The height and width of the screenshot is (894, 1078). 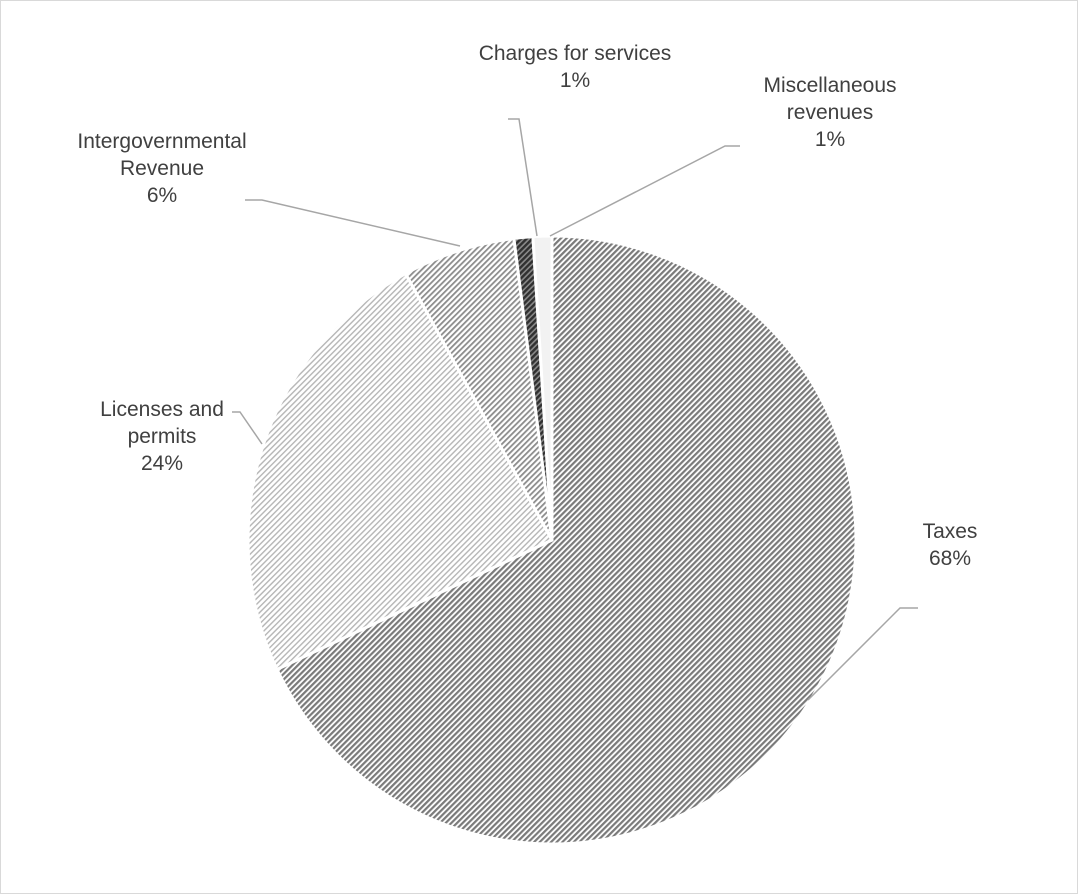 What do you see at coordinates (400, 471) in the screenshot?
I see `slice-licenses-and-permits` at bounding box center [400, 471].